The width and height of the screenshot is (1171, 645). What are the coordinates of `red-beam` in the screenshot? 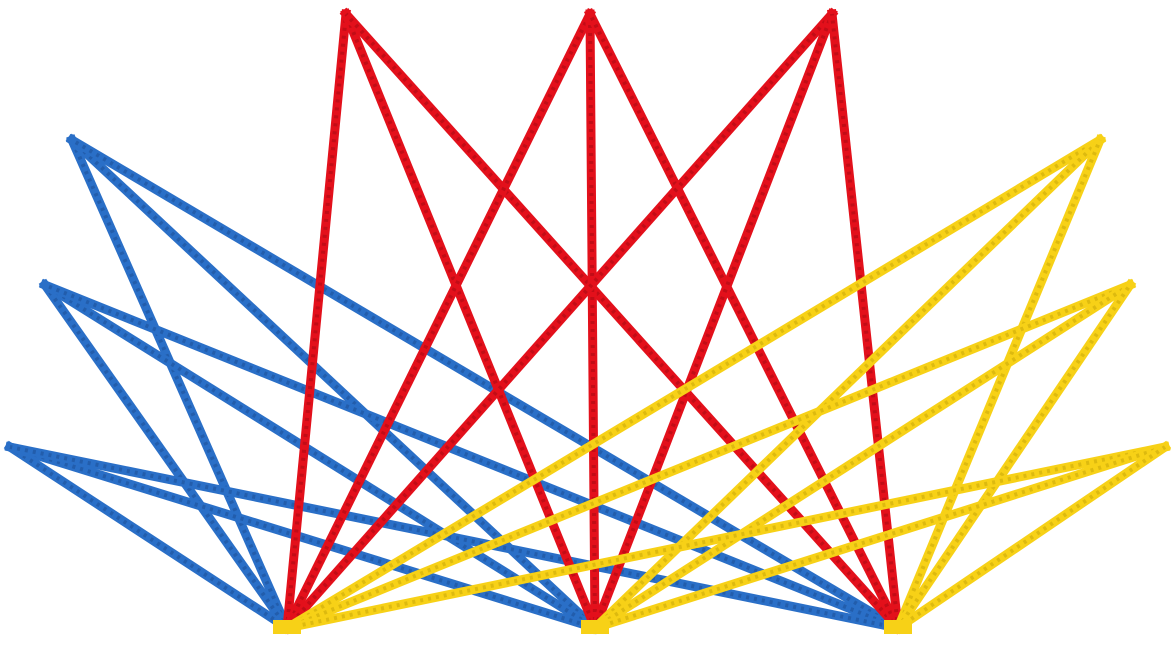 It's located at (592, 321).